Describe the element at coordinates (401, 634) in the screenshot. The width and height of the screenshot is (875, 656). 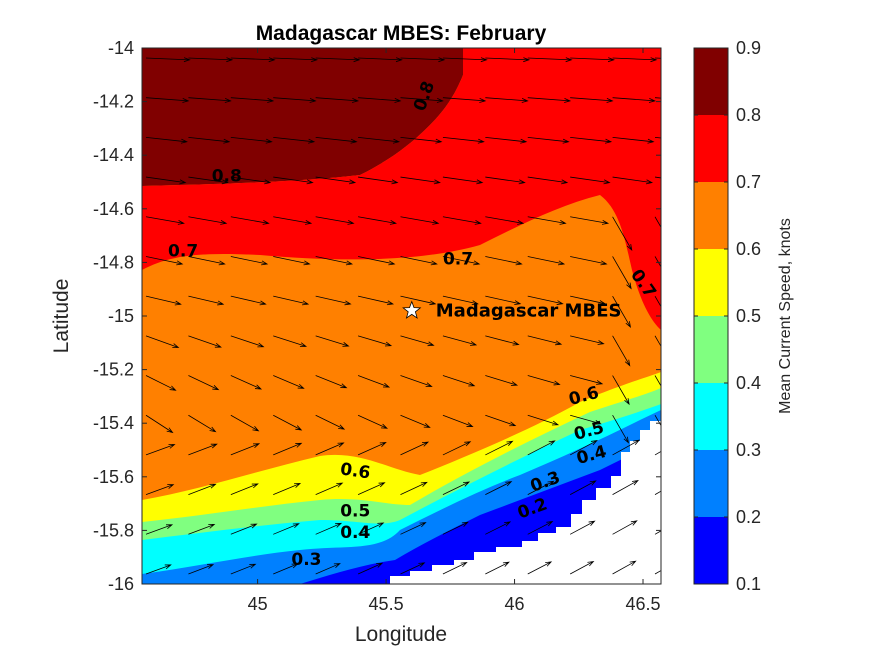
I see `x-axis-label: Longitude` at that location.